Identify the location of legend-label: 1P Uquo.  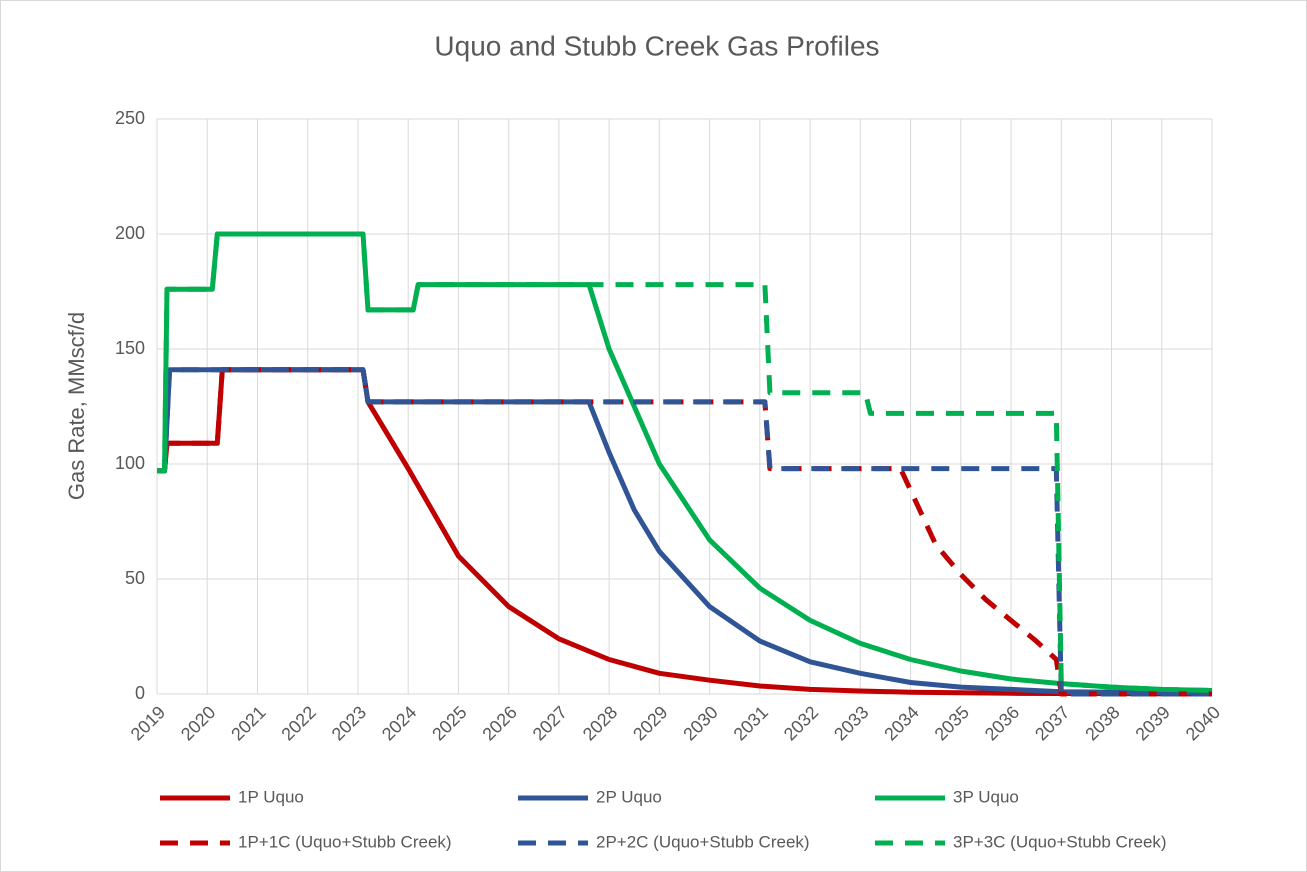
(271, 796).